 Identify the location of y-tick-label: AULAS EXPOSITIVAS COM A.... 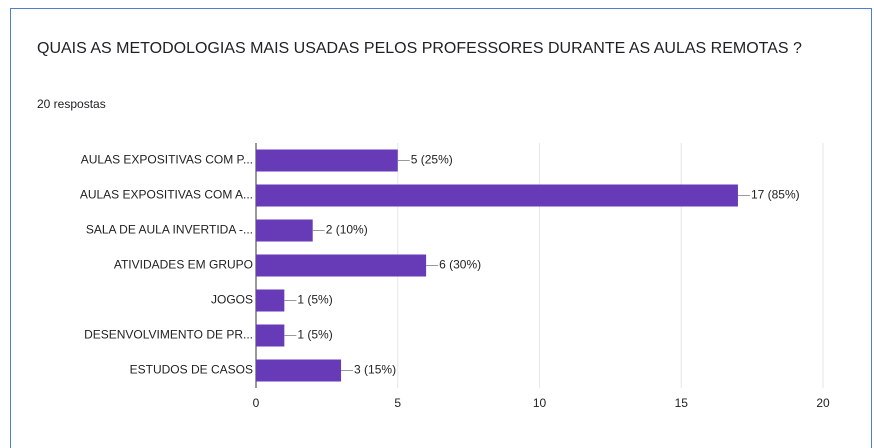
(166, 195).